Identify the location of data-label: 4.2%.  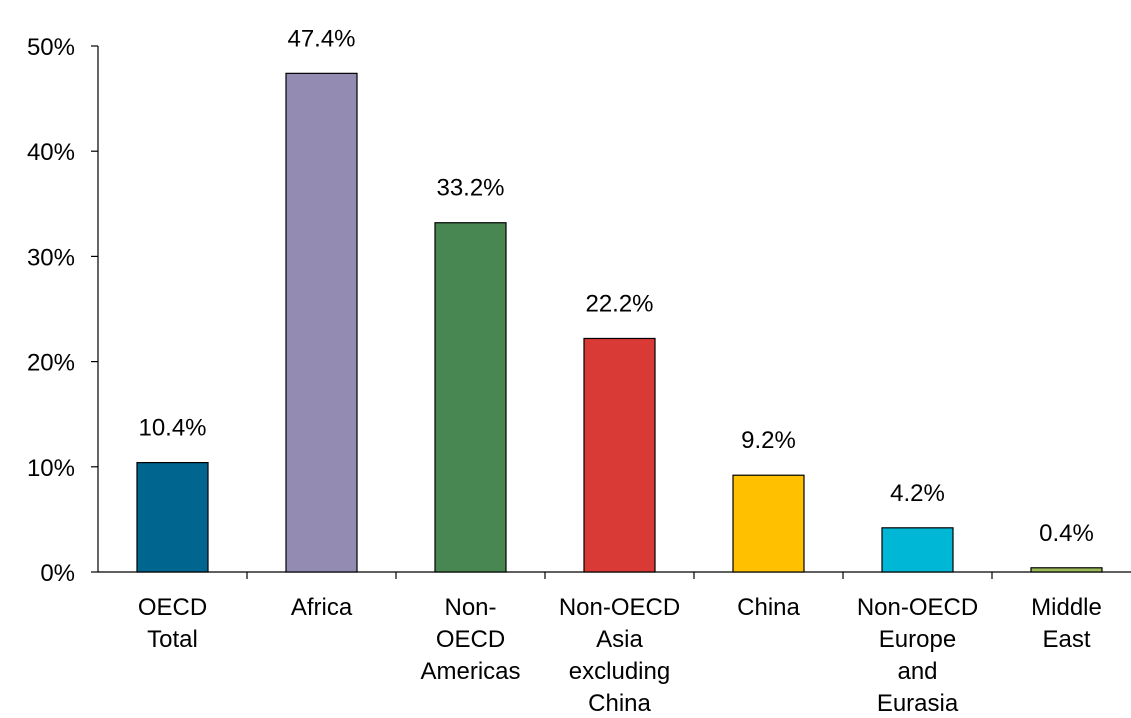
(917, 493).